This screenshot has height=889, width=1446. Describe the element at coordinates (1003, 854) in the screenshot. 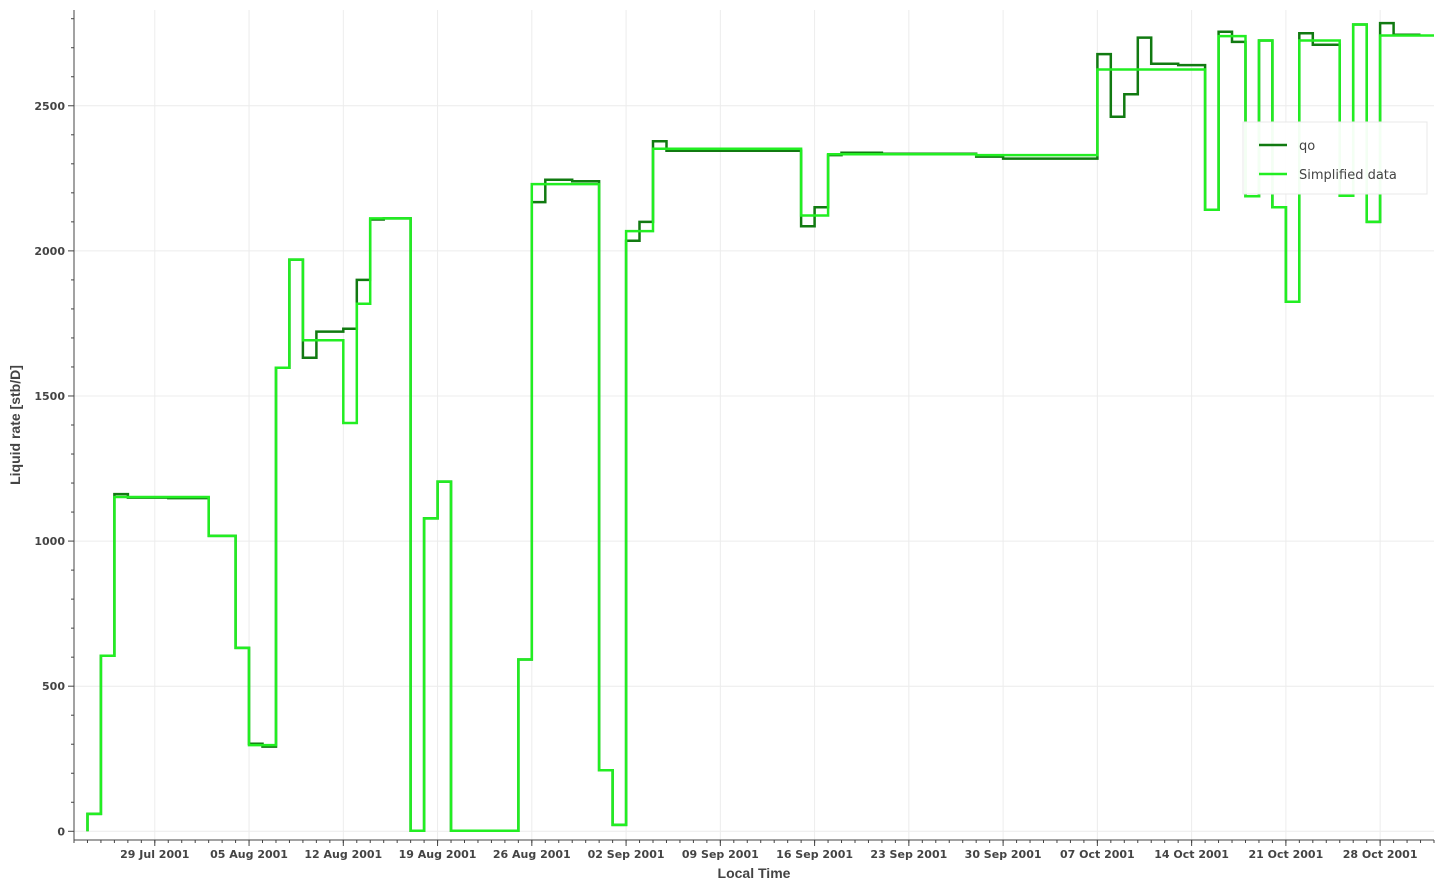

I see `x-tick-label: 30 Sep 2001` at that location.